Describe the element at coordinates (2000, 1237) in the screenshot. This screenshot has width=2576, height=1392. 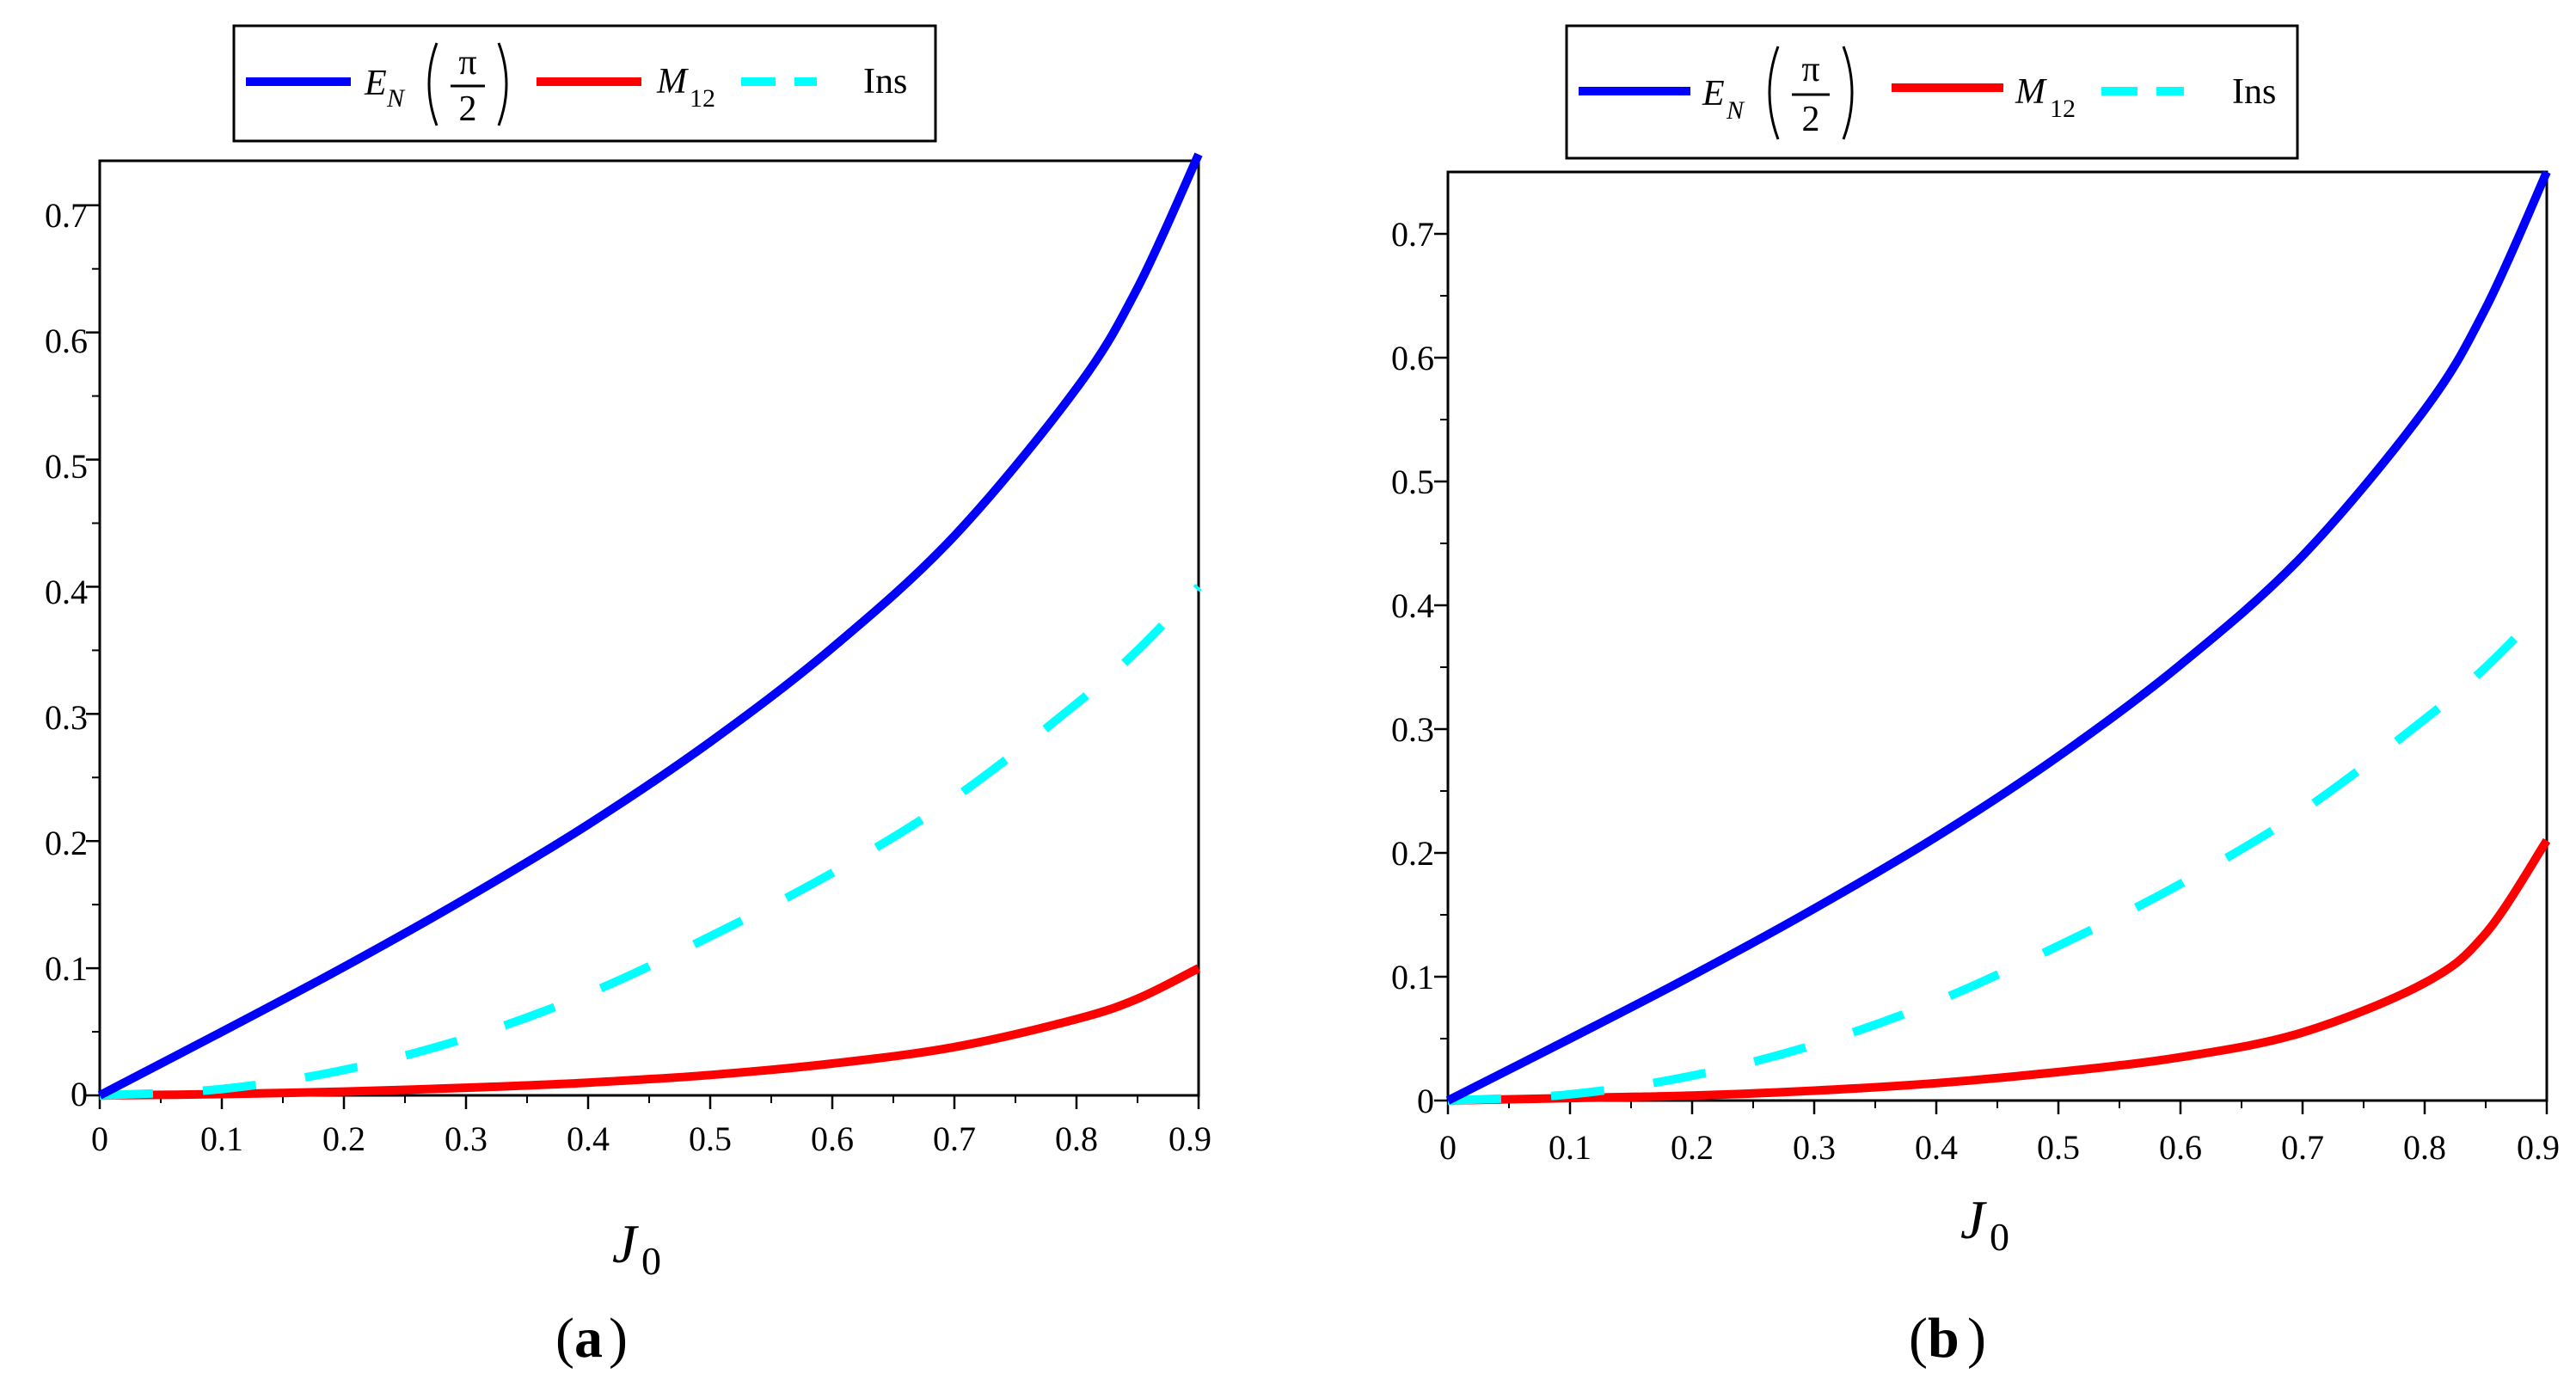
I see `x-axis-title-subscript-b: 0` at that location.